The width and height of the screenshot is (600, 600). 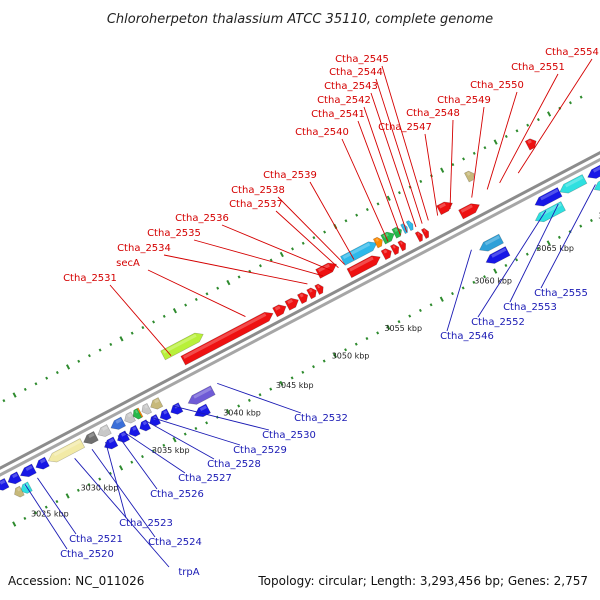 I want to click on gene-label: Ctha_2532, so click(x=321, y=418).